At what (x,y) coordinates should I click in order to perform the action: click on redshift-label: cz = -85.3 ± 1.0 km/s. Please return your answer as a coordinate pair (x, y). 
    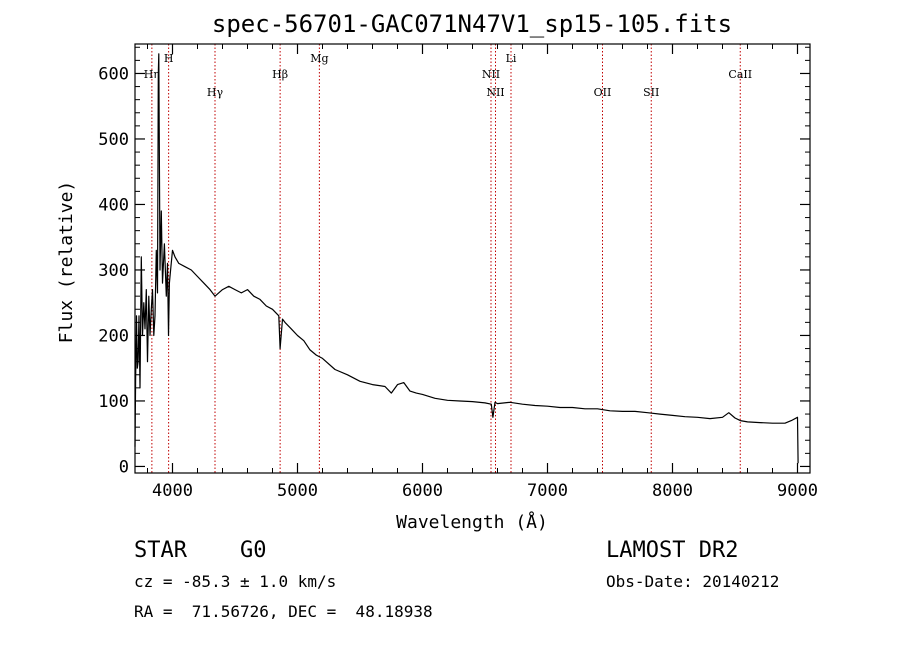
    Looking at the image, I should click on (235, 581).